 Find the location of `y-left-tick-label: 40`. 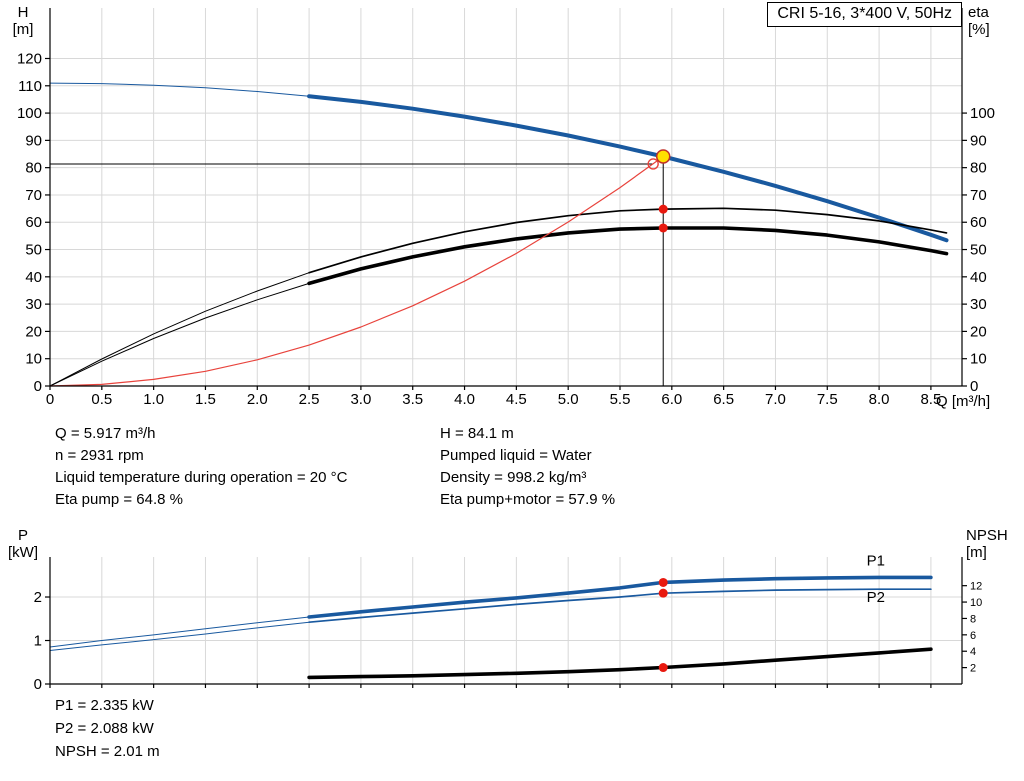

y-left-tick-label: 40 is located at coordinates (33, 277).